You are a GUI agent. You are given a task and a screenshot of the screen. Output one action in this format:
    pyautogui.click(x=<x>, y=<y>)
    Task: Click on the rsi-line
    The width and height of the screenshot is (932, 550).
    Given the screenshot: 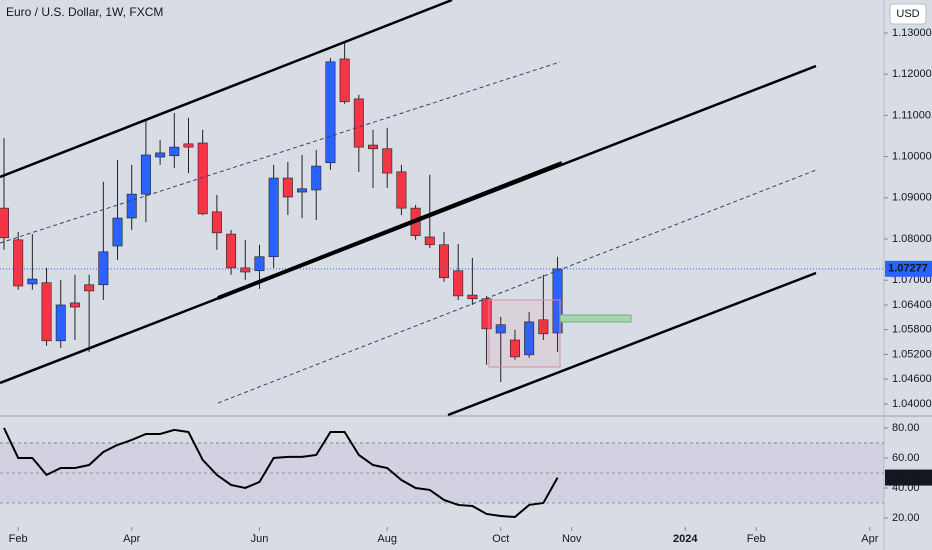 What is the action you would take?
    pyautogui.click(x=281, y=472)
    